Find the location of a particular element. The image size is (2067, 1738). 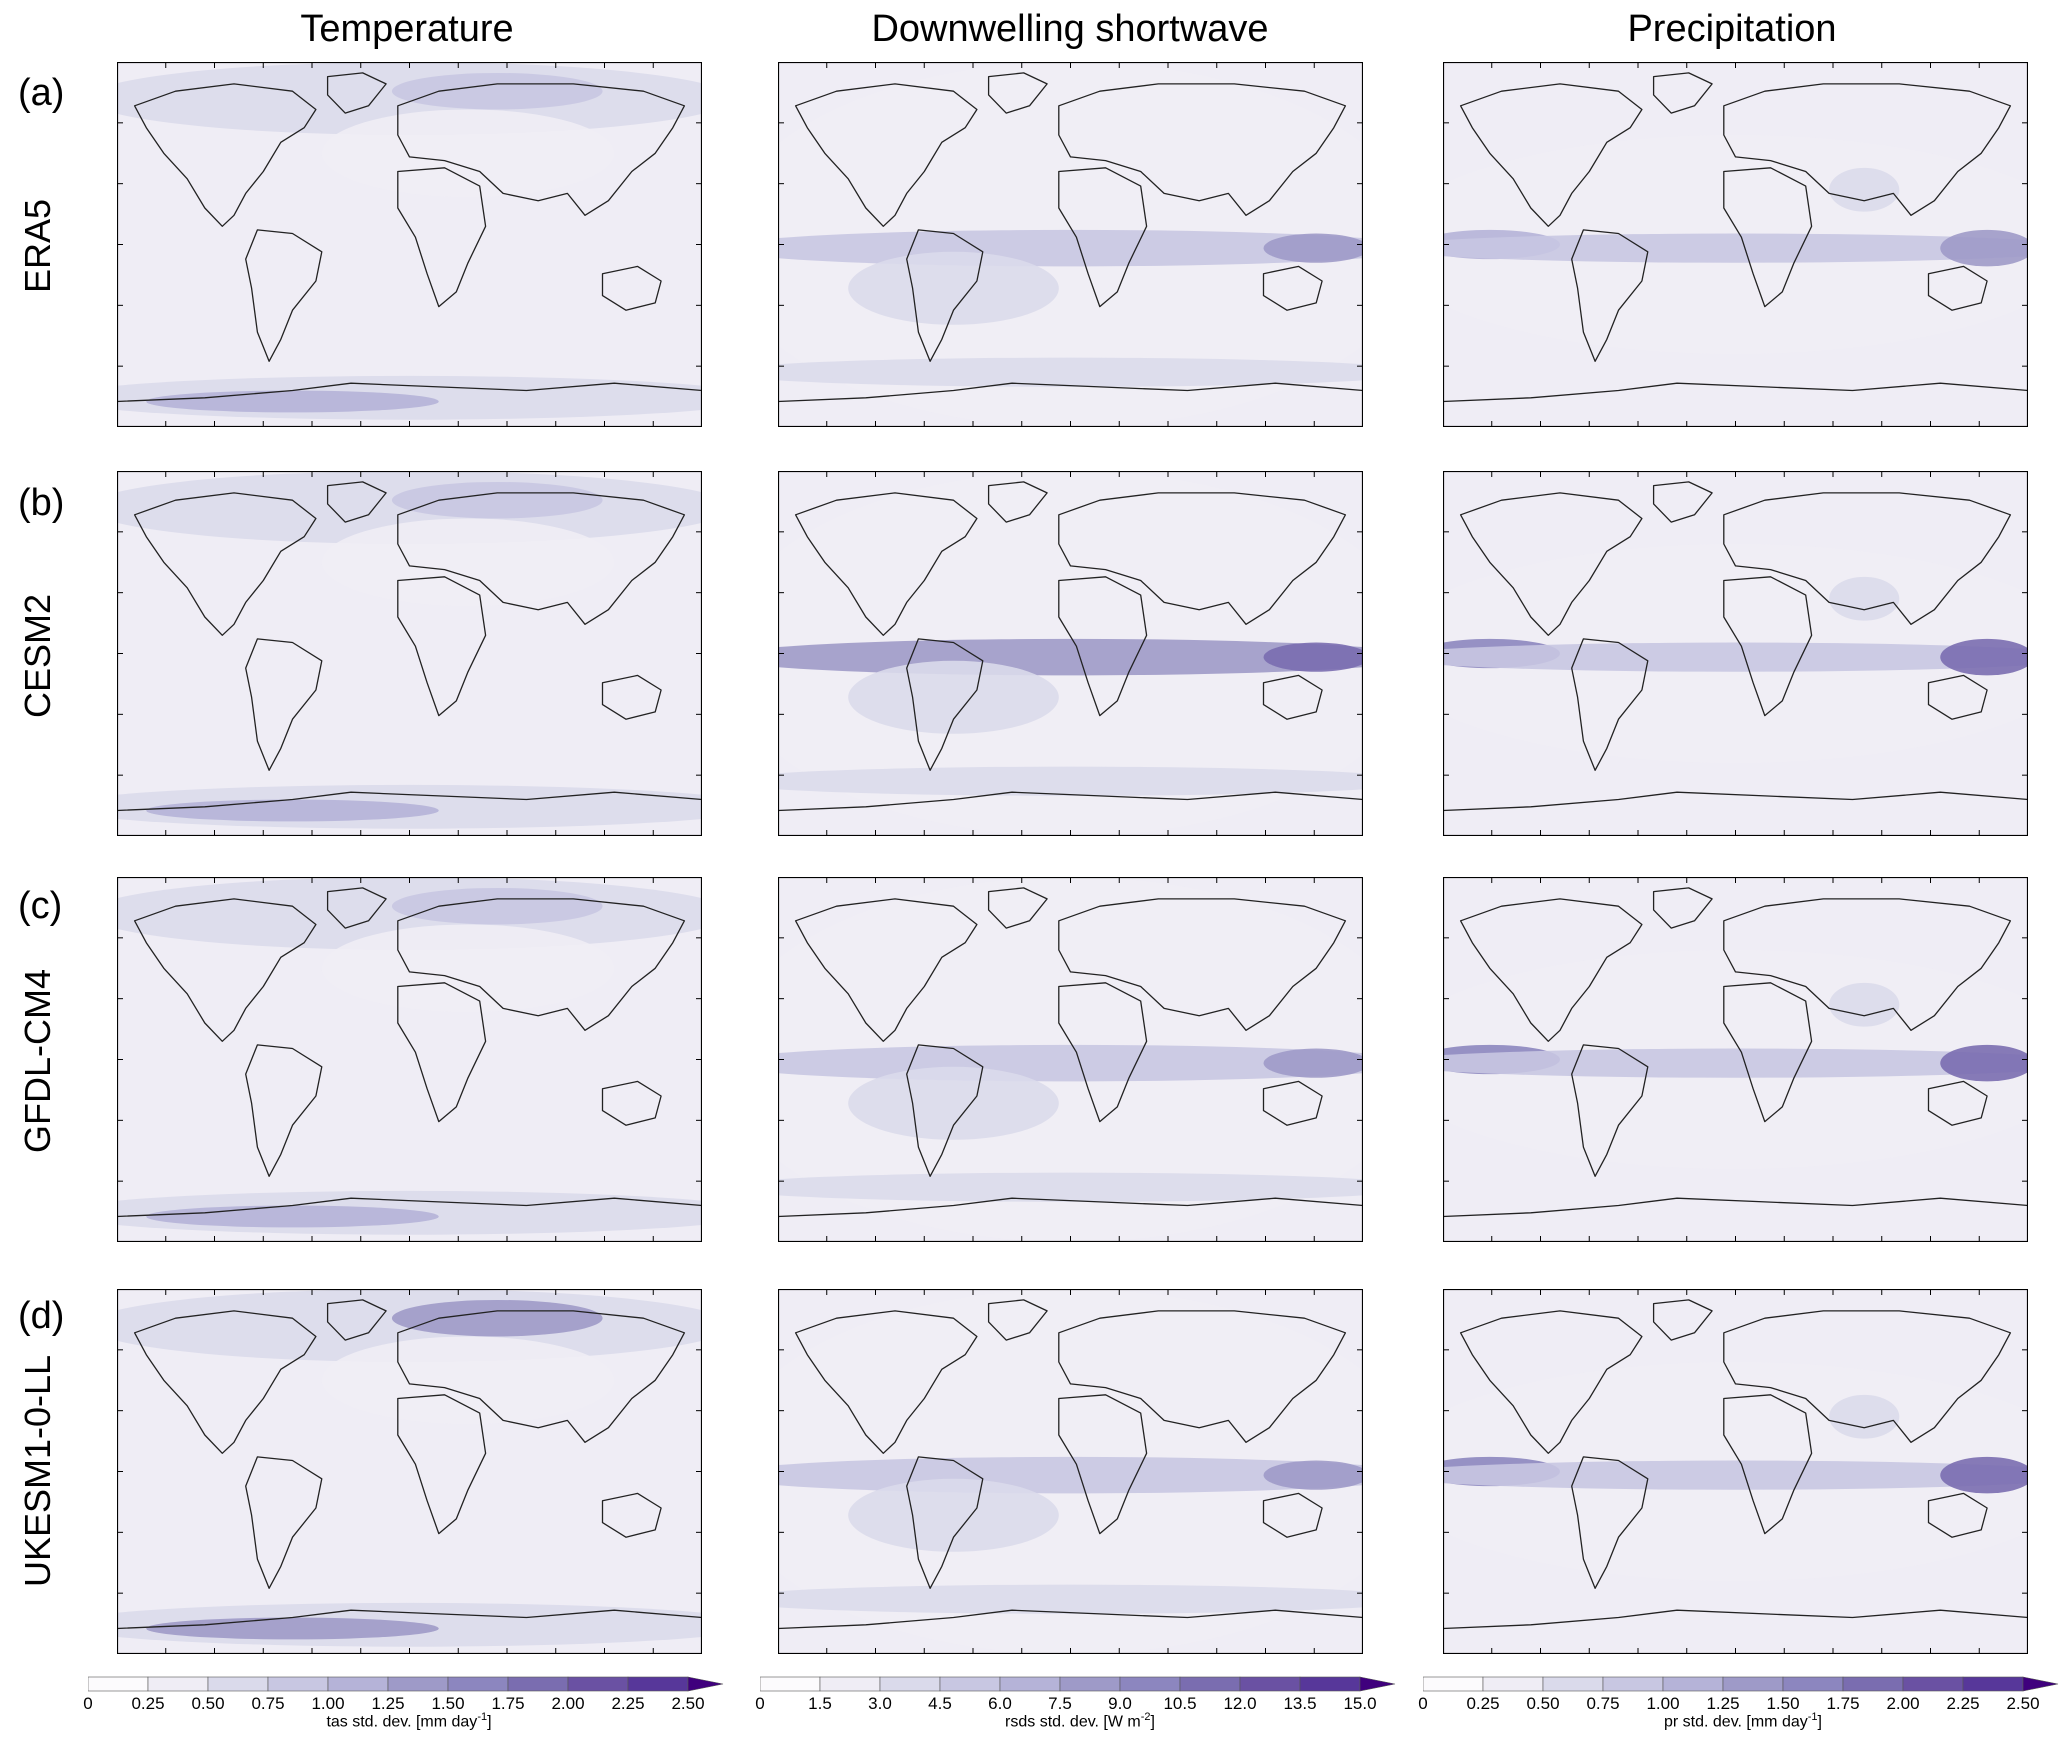

colorbar-tick-label: 7.5 is located at coordinates (1060, 1703).